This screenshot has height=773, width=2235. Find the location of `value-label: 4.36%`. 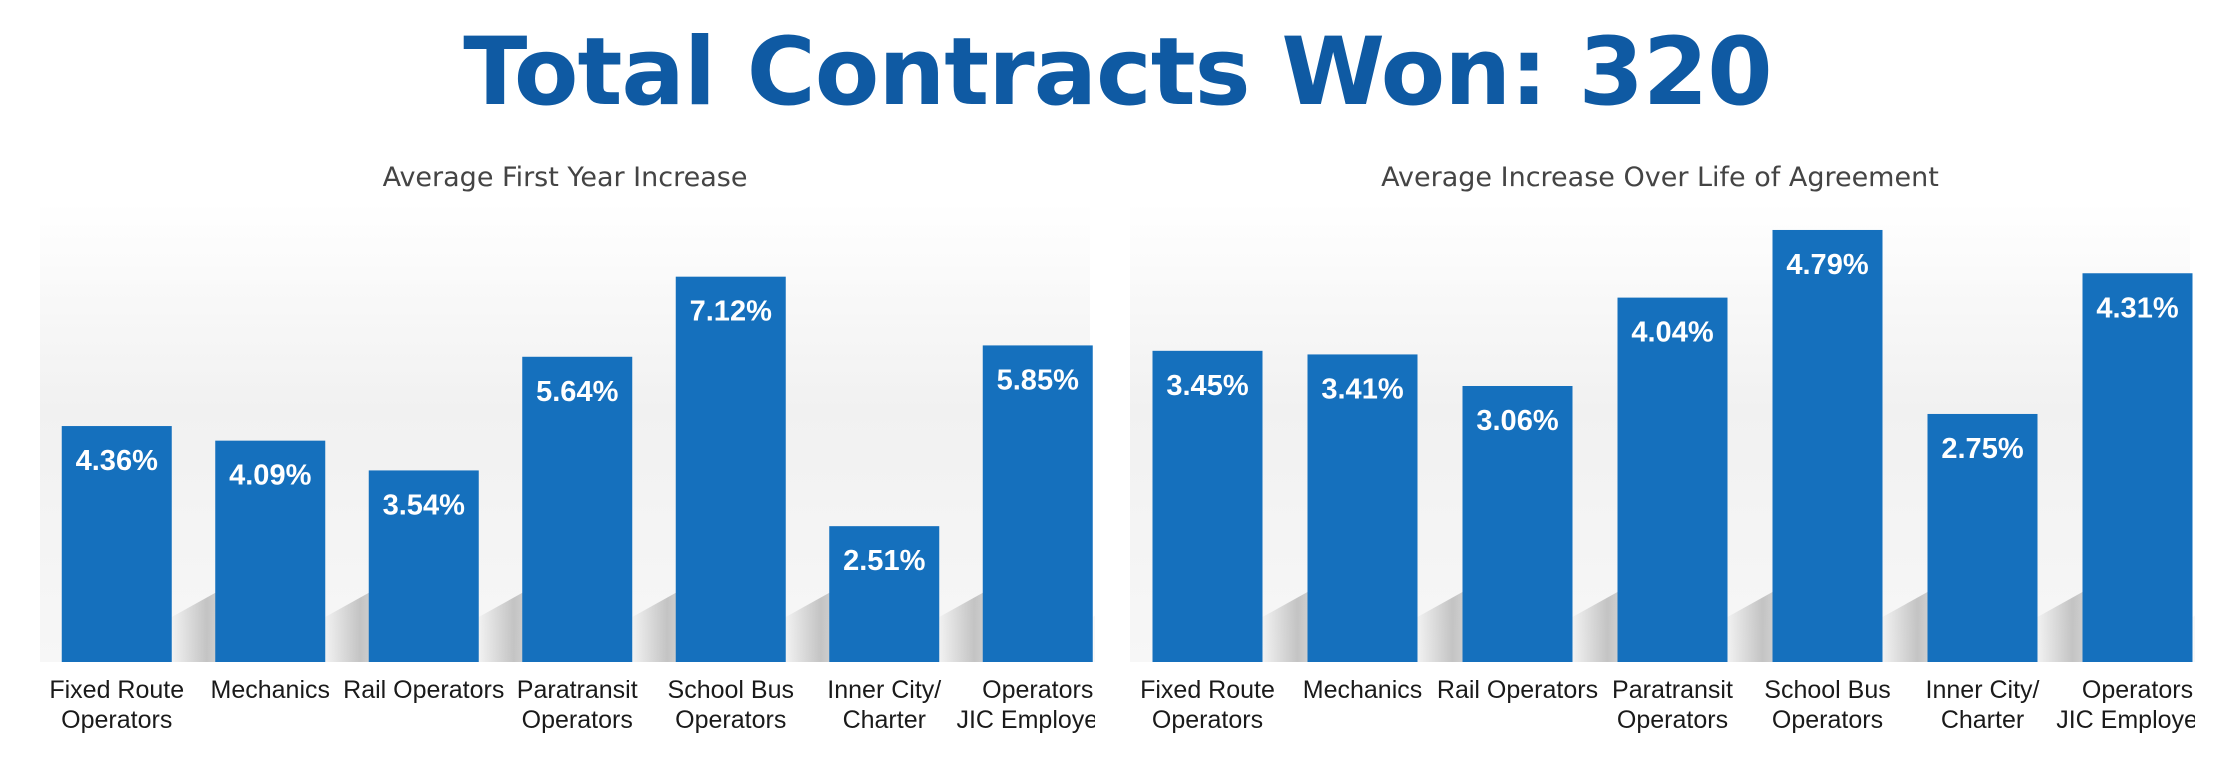

value-label: 4.36% is located at coordinates (117, 461).